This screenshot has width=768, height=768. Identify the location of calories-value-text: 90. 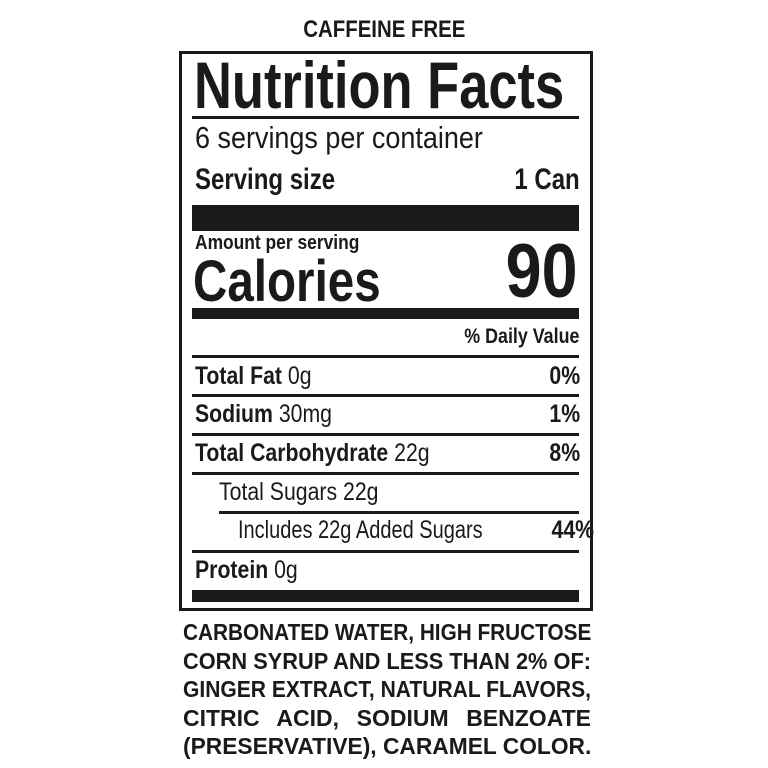
(542, 271).